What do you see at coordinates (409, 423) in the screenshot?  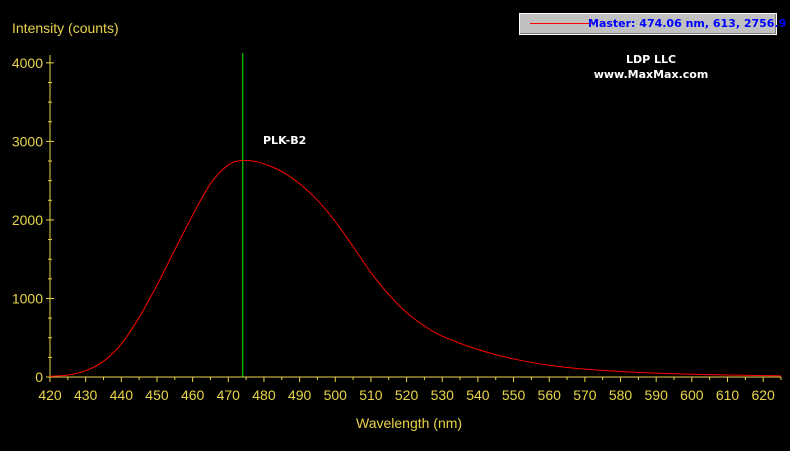 I see `x-axis-title: Wavelength (nm)` at bounding box center [409, 423].